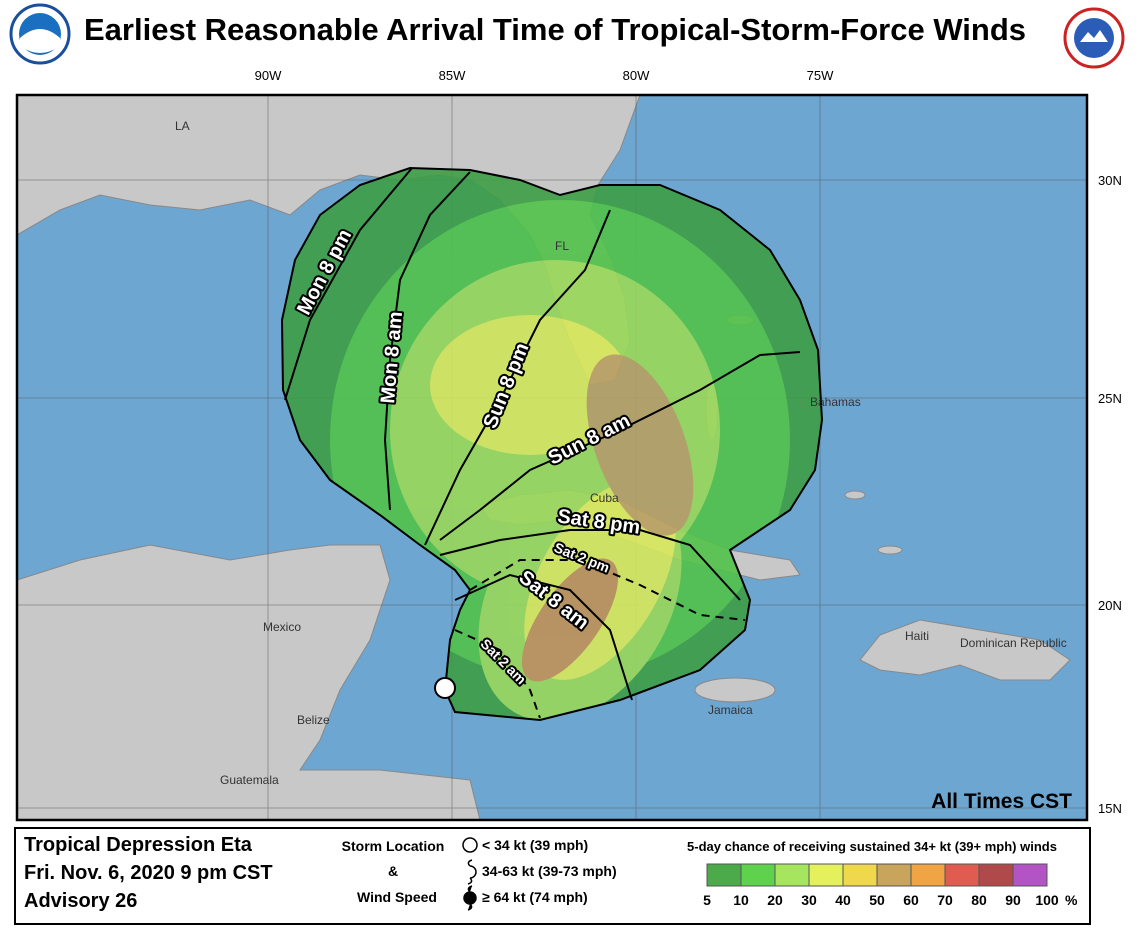 The image size is (1140, 935). What do you see at coordinates (1110, 180) in the screenshot?
I see `lat-label: 30N` at bounding box center [1110, 180].